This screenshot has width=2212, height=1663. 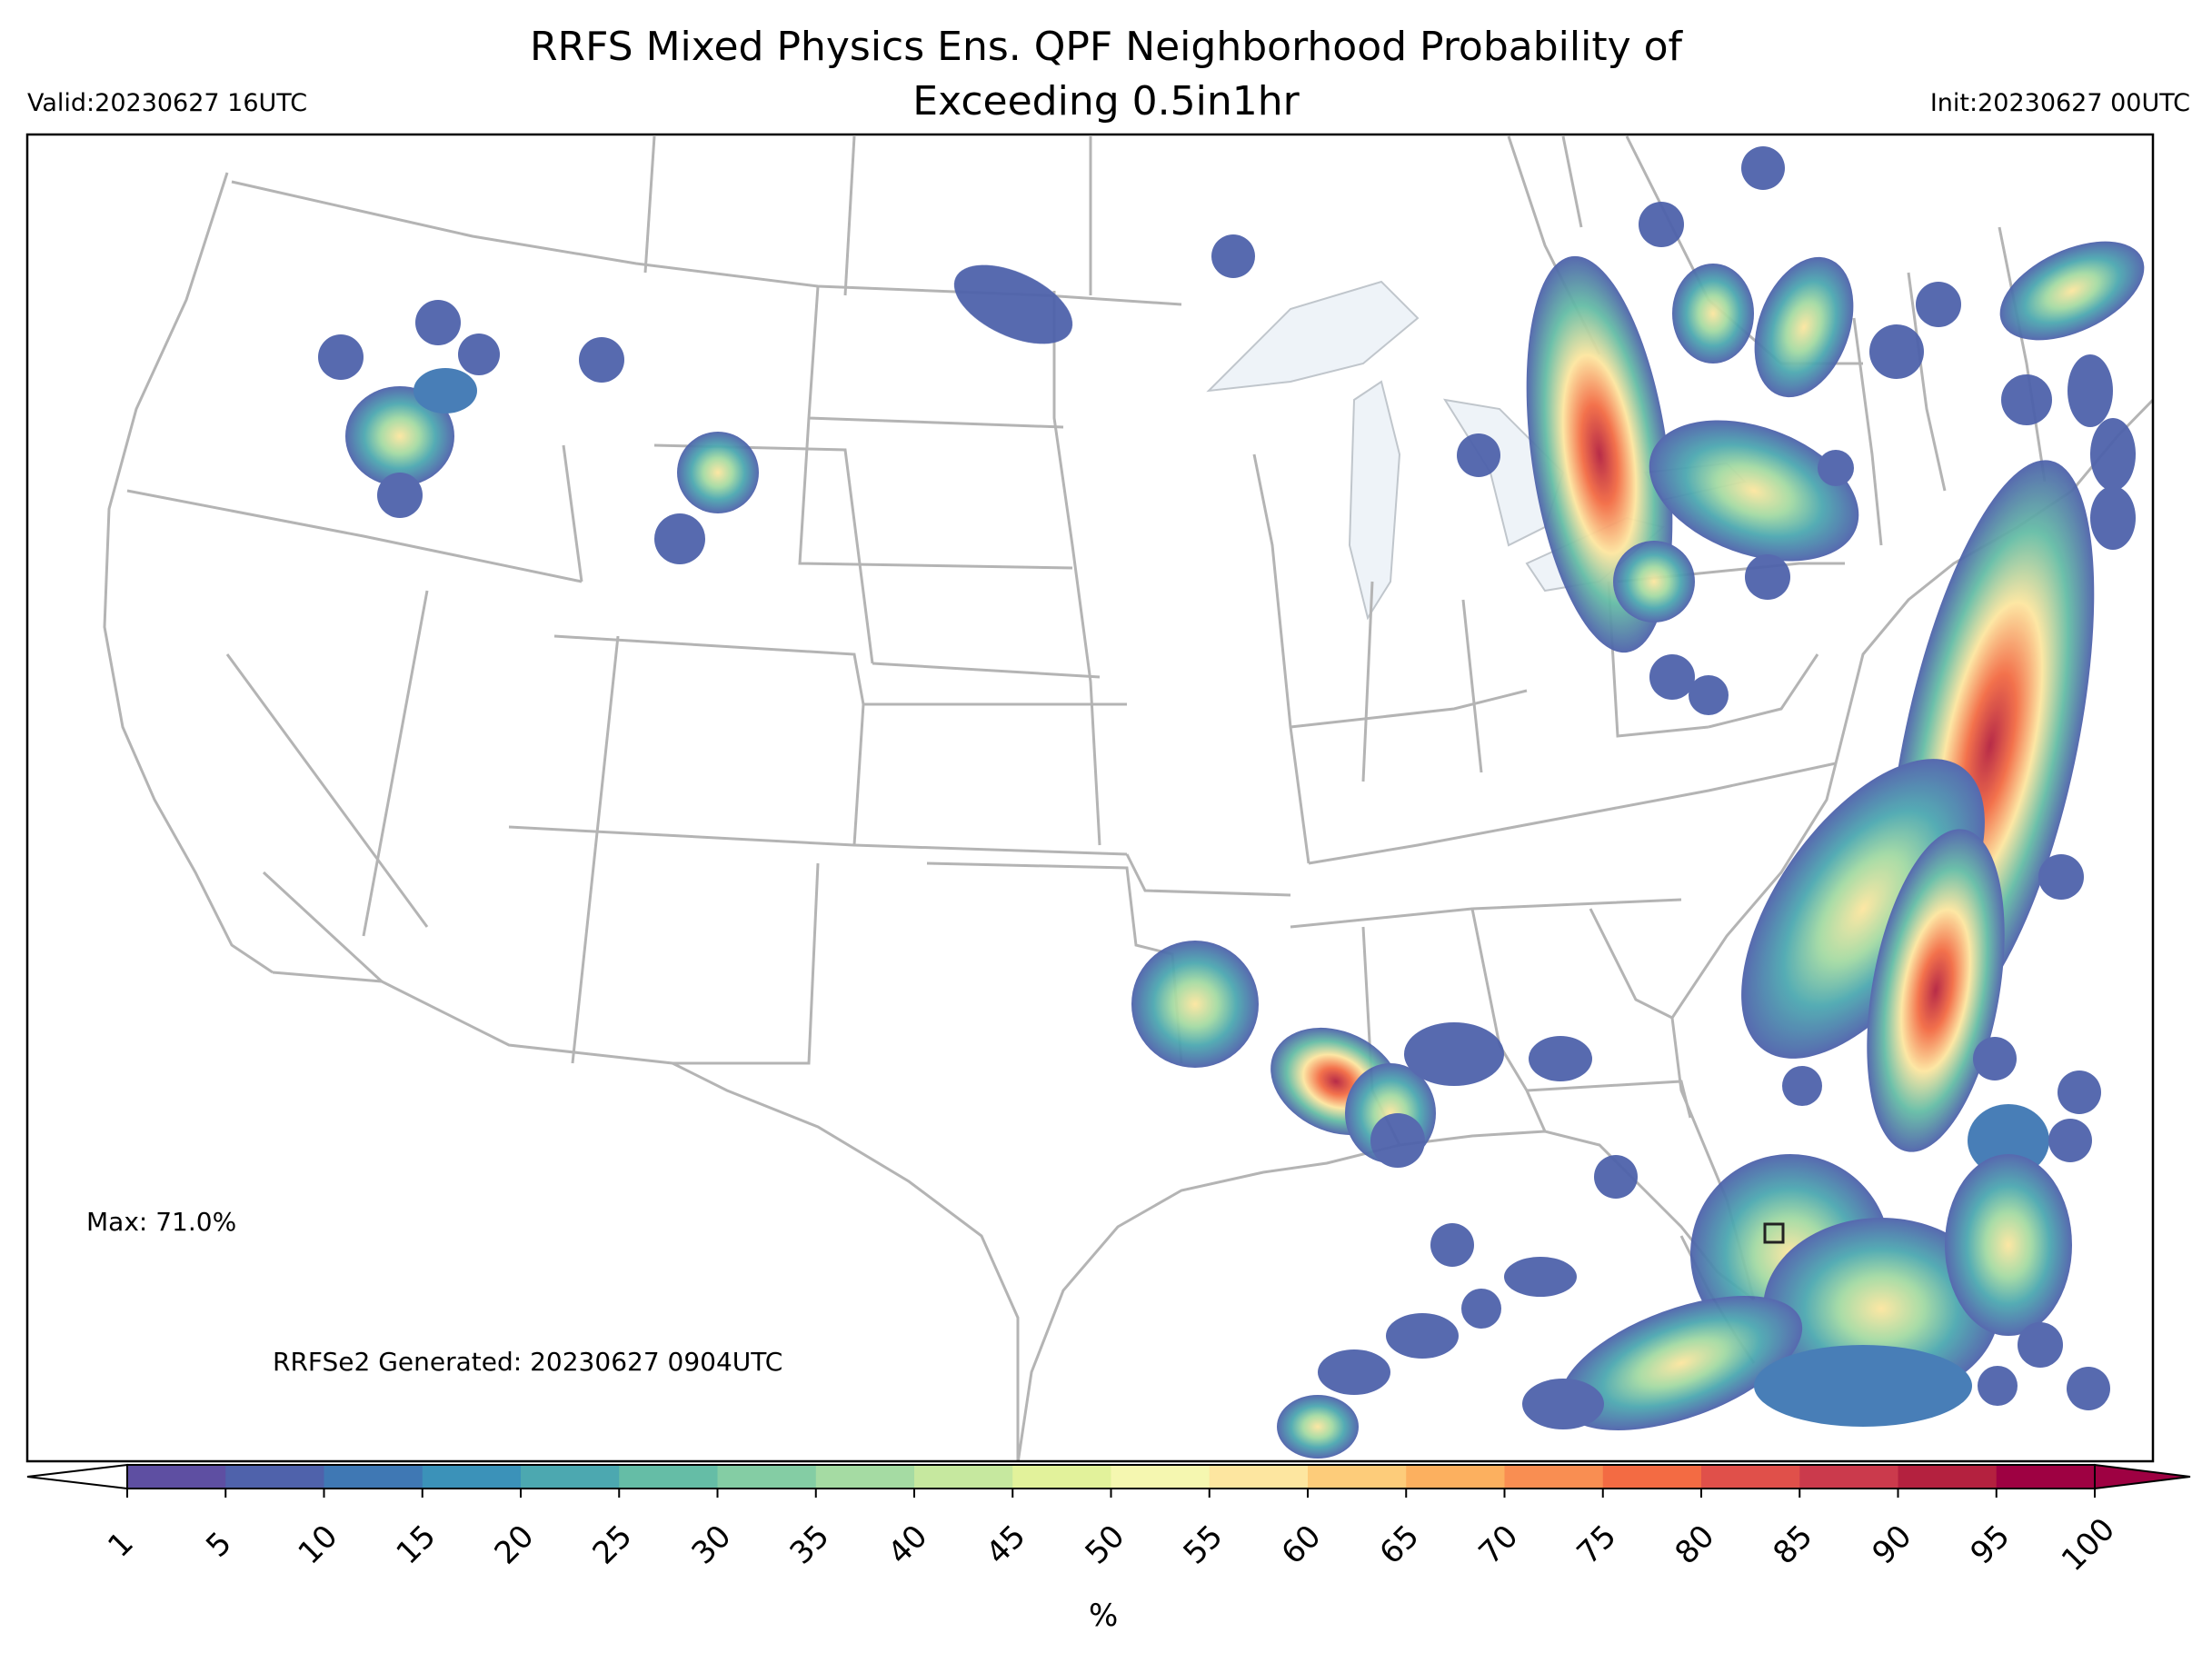 I want to click on colorbar-unit: %, so click(x=1104, y=1616).